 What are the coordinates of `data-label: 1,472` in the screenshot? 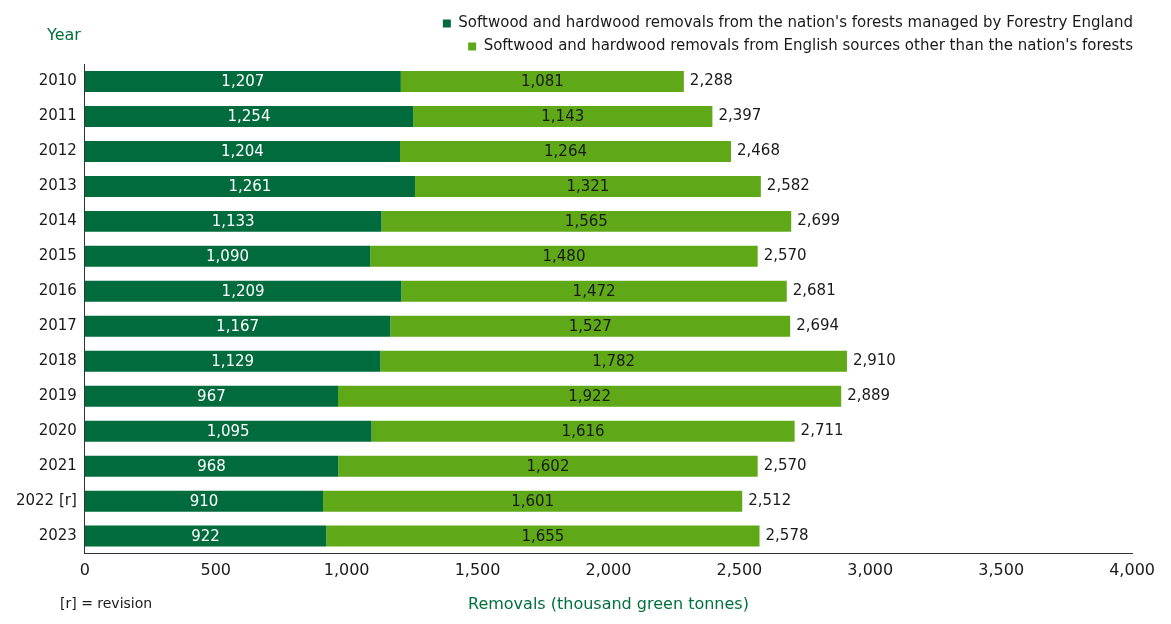 It's located at (594, 291).